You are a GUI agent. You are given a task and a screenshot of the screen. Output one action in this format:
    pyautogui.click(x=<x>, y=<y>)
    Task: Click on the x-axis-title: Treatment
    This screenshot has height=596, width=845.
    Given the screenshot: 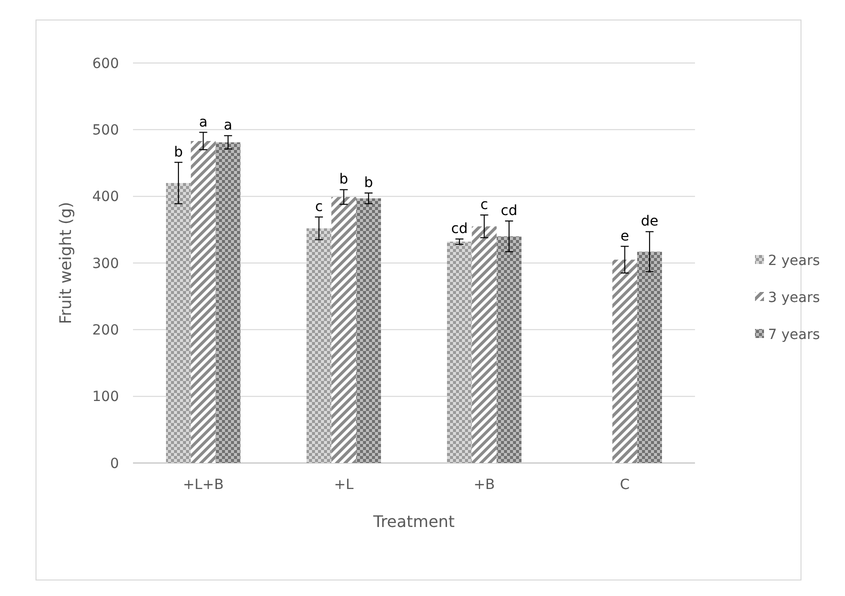 What is the action you would take?
    pyautogui.click(x=413, y=521)
    